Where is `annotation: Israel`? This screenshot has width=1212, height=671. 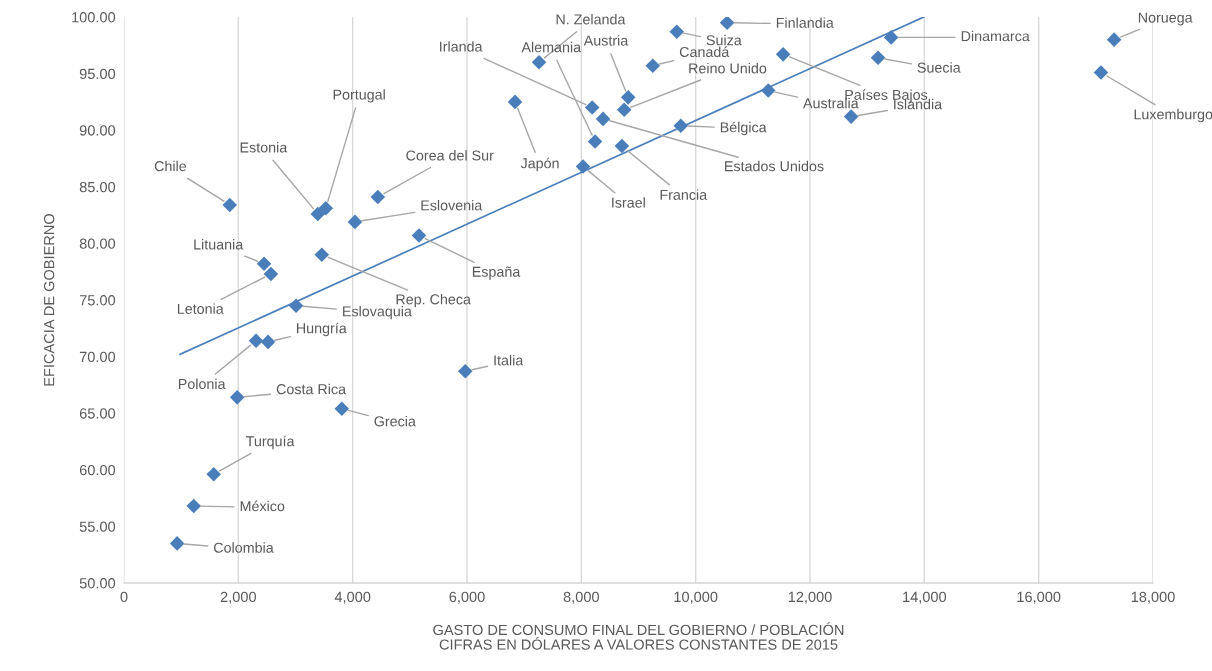 annotation: Israel is located at coordinates (628, 202).